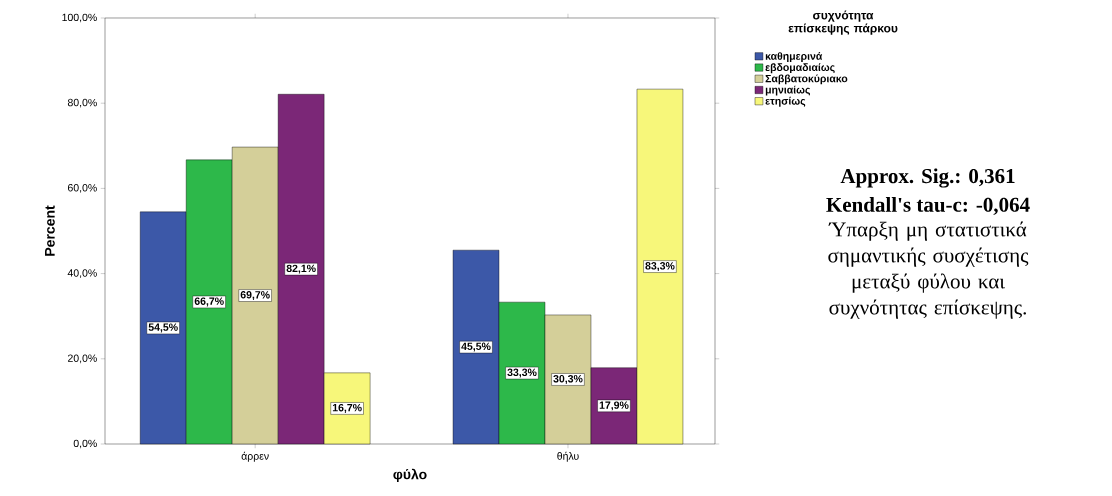 Image resolution: width=1112 pixels, height=496 pixels. Describe the element at coordinates (82, 103) in the screenshot. I see `y-tick-label: 80,0%` at that location.